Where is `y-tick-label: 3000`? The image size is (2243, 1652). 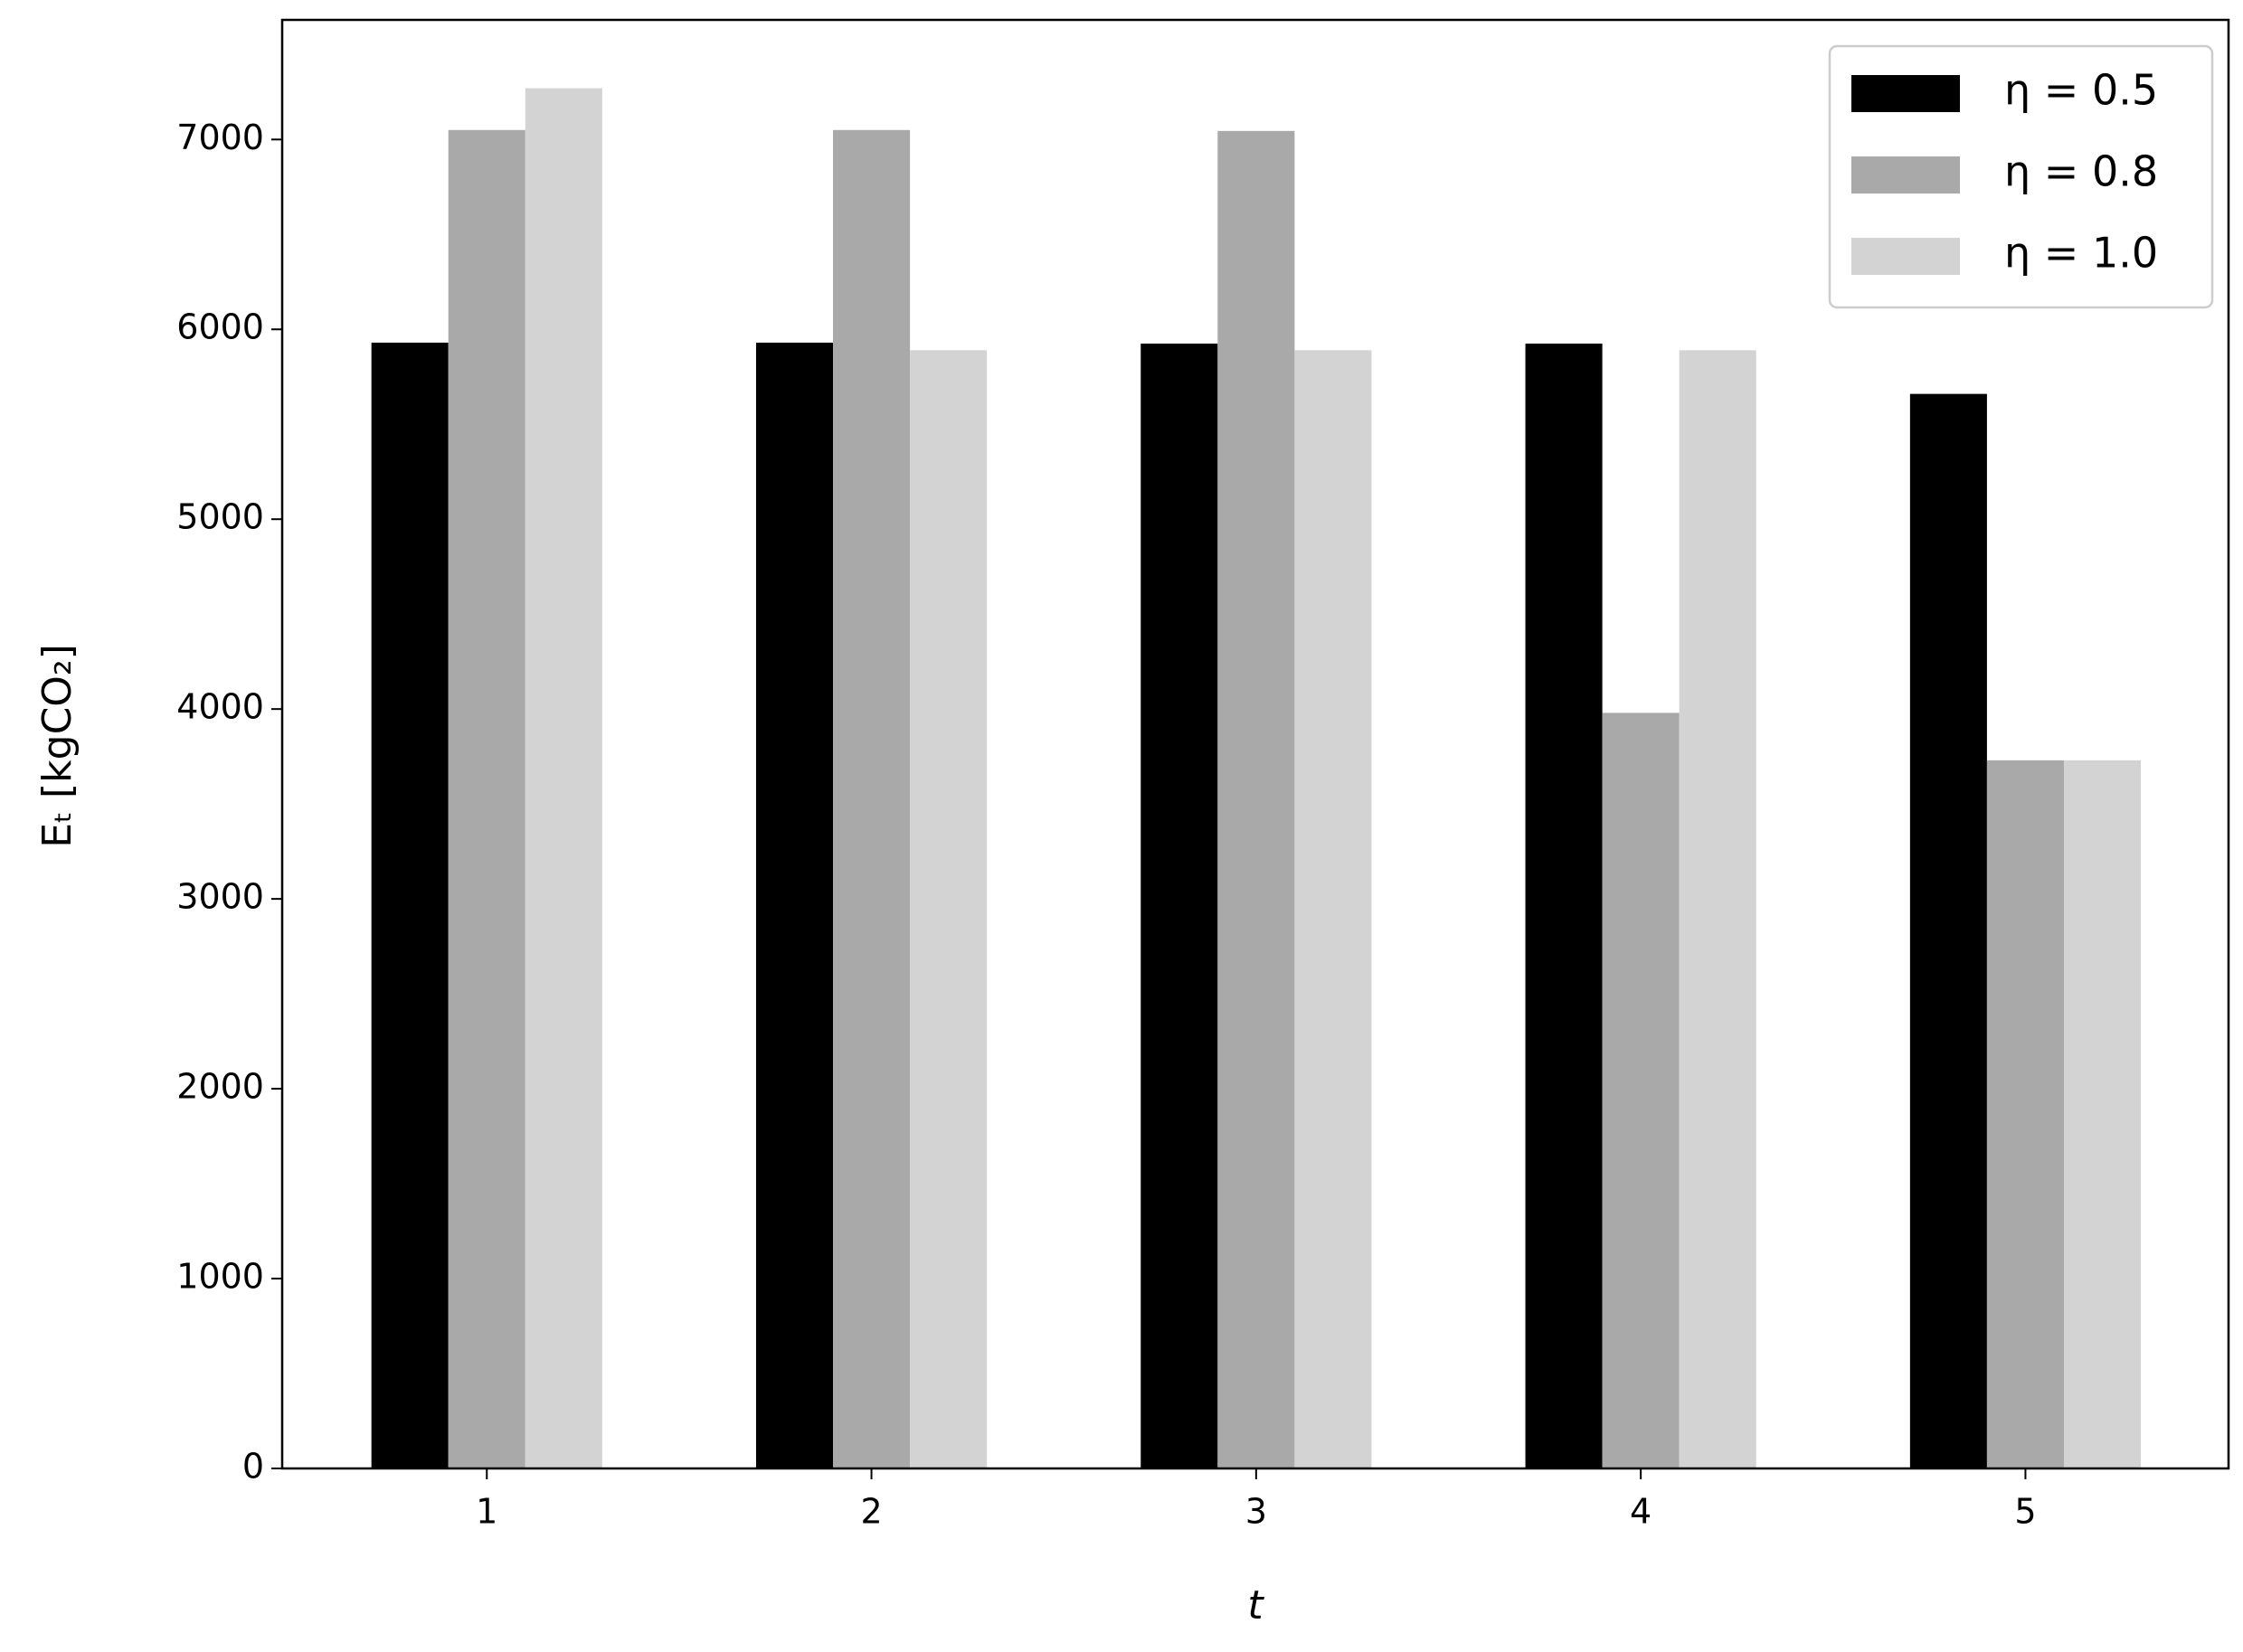
y-tick-label: 3000 is located at coordinates (220, 897).